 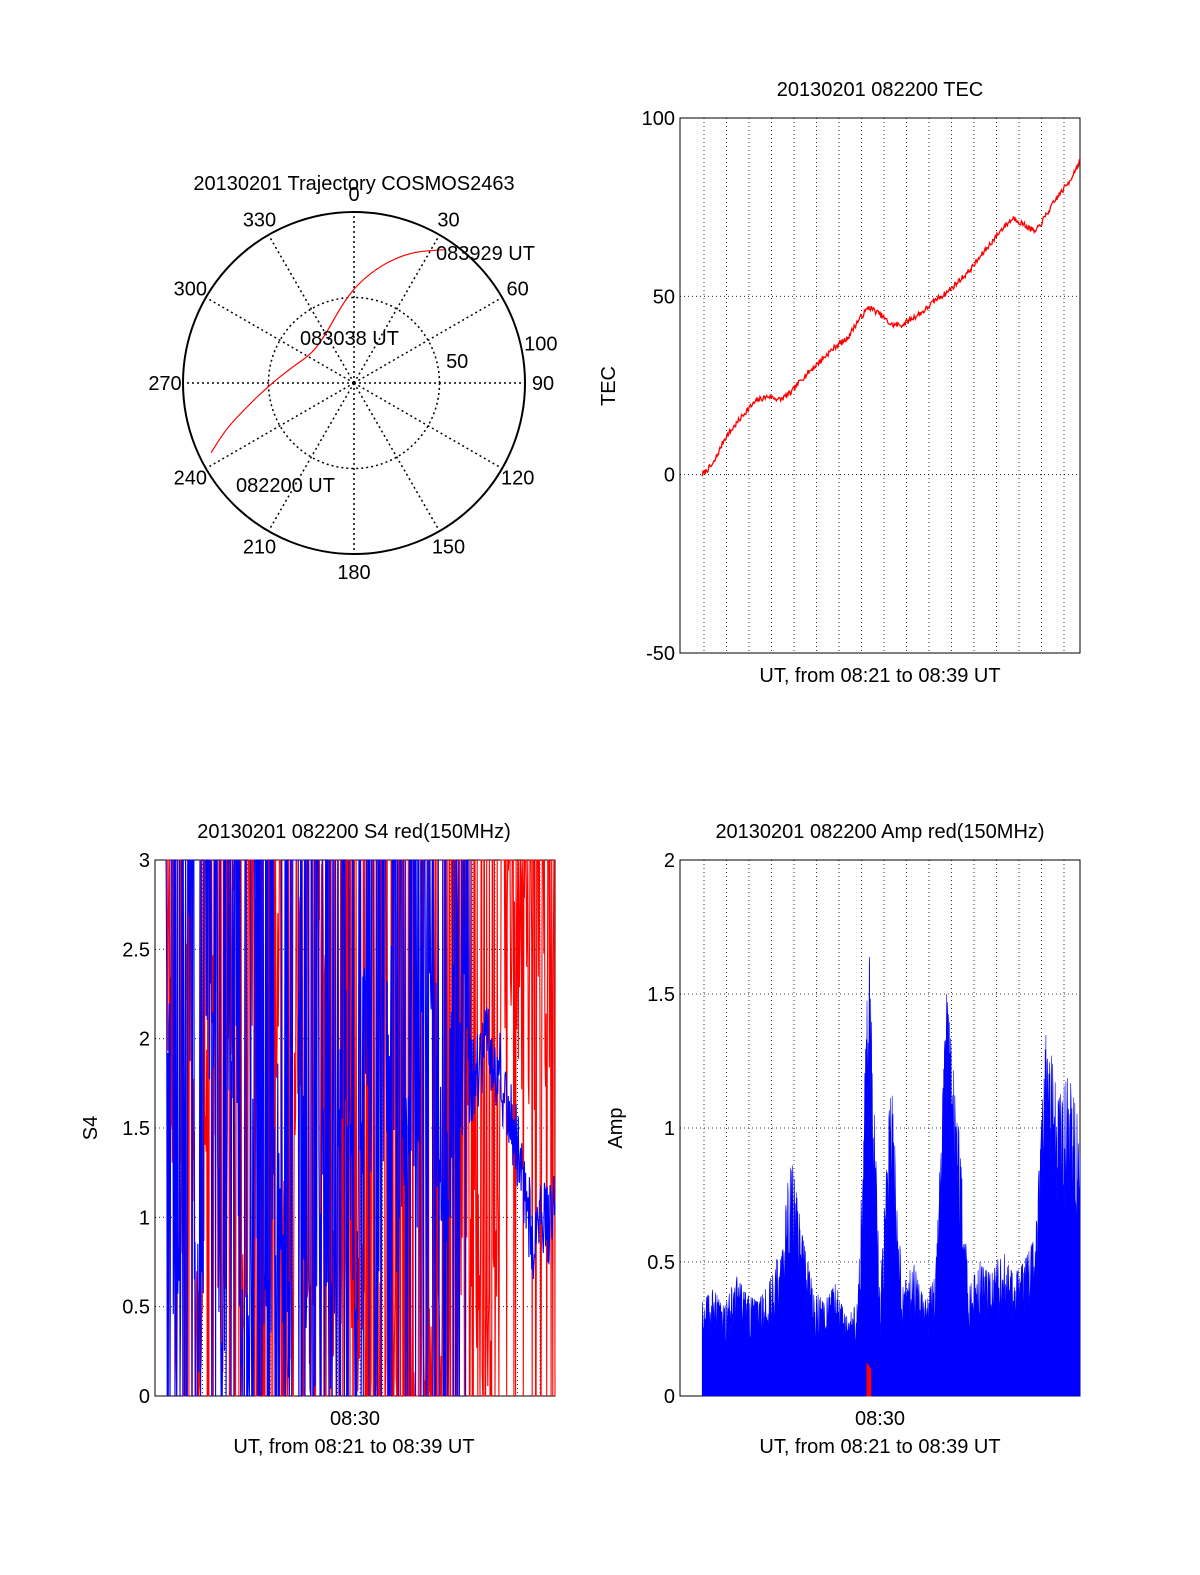 I want to click on amp-red-series, so click(x=869, y=1379).